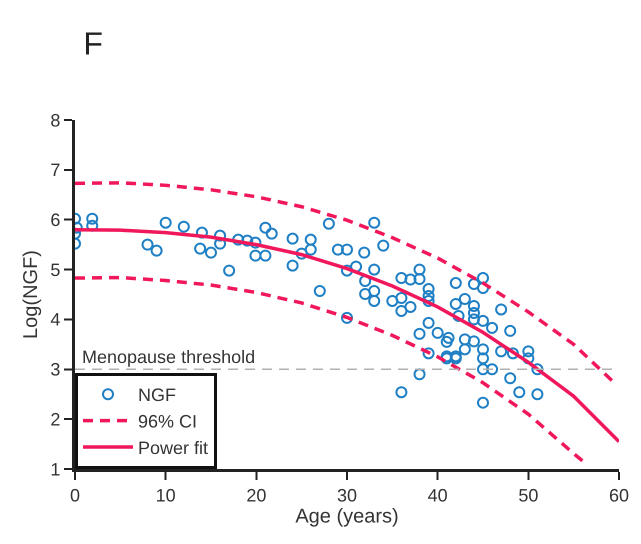 The image size is (641, 544). Describe the element at coordinates (438, 496) in the screenshot. I see `x-tick-label: 40` at that location.